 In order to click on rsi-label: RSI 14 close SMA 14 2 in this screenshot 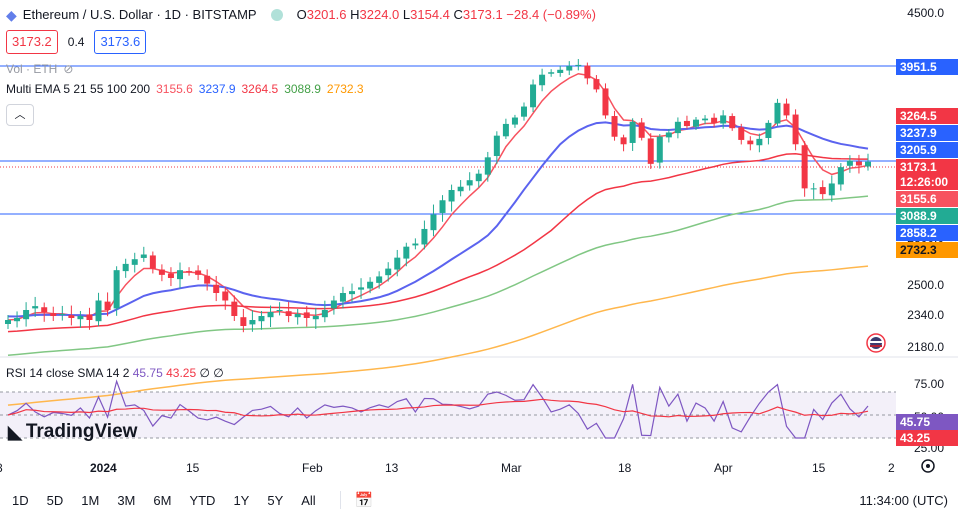, I will do `click(68, 373)`.